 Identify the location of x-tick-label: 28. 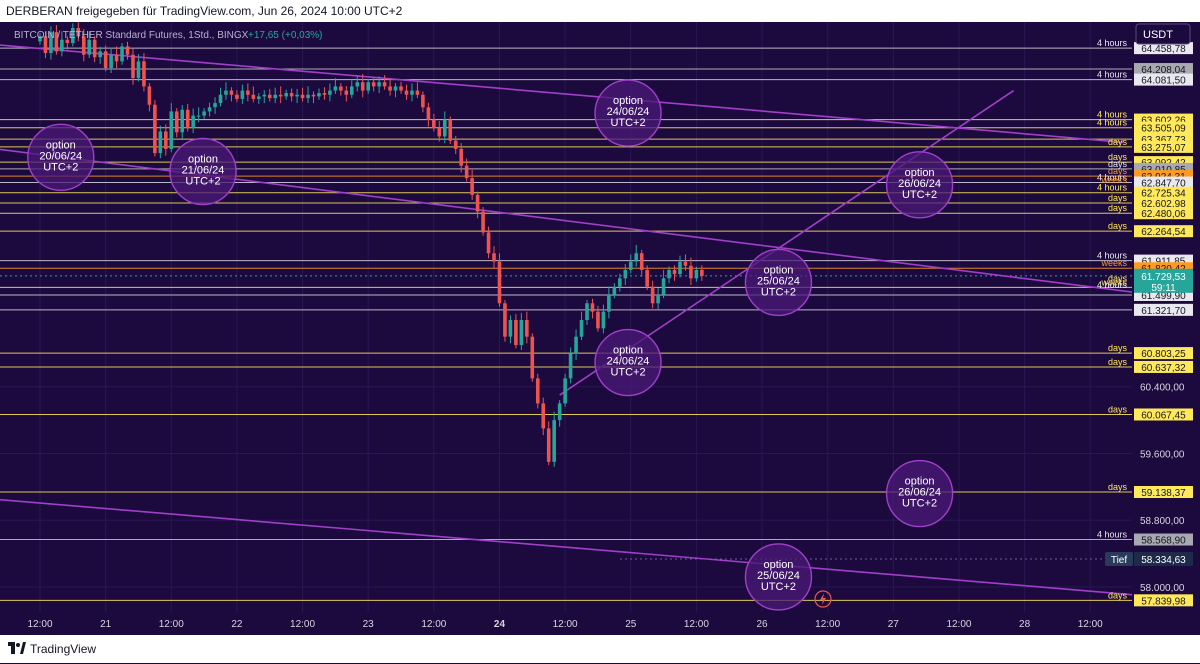
(1025, 624).